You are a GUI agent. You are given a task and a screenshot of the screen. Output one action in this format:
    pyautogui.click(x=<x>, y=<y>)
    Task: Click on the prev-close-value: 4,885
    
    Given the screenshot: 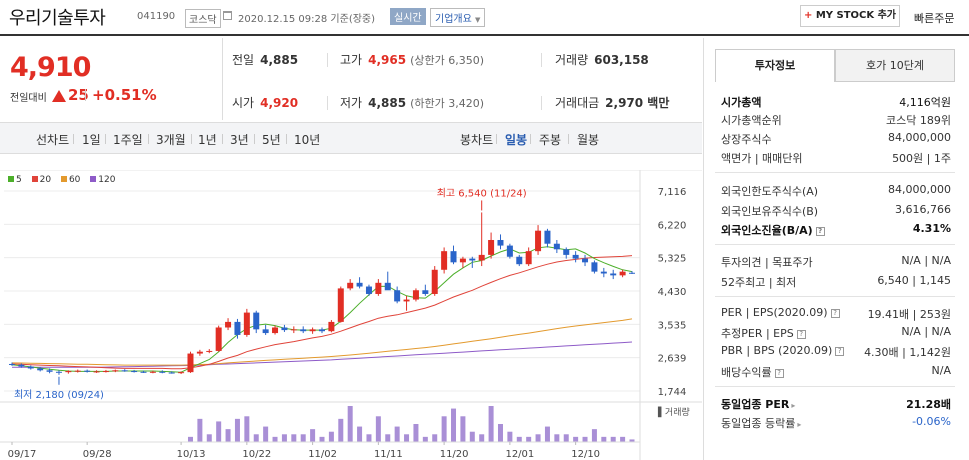 What is the action you would take?
    pyautogui.click(x=279, y=60)
    